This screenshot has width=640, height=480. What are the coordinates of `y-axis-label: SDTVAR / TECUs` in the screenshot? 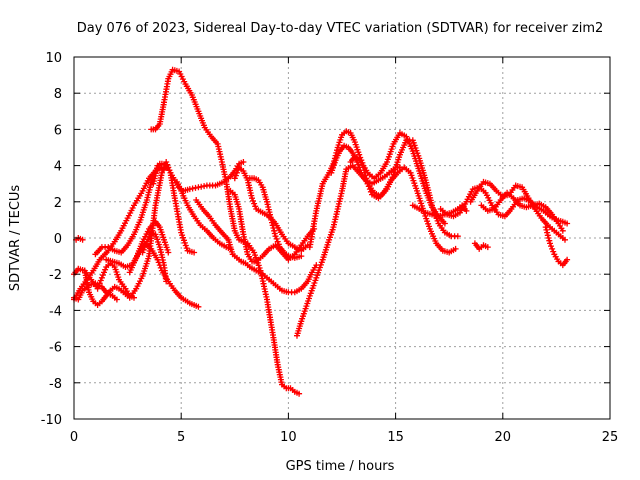 It's located at (15, 238).